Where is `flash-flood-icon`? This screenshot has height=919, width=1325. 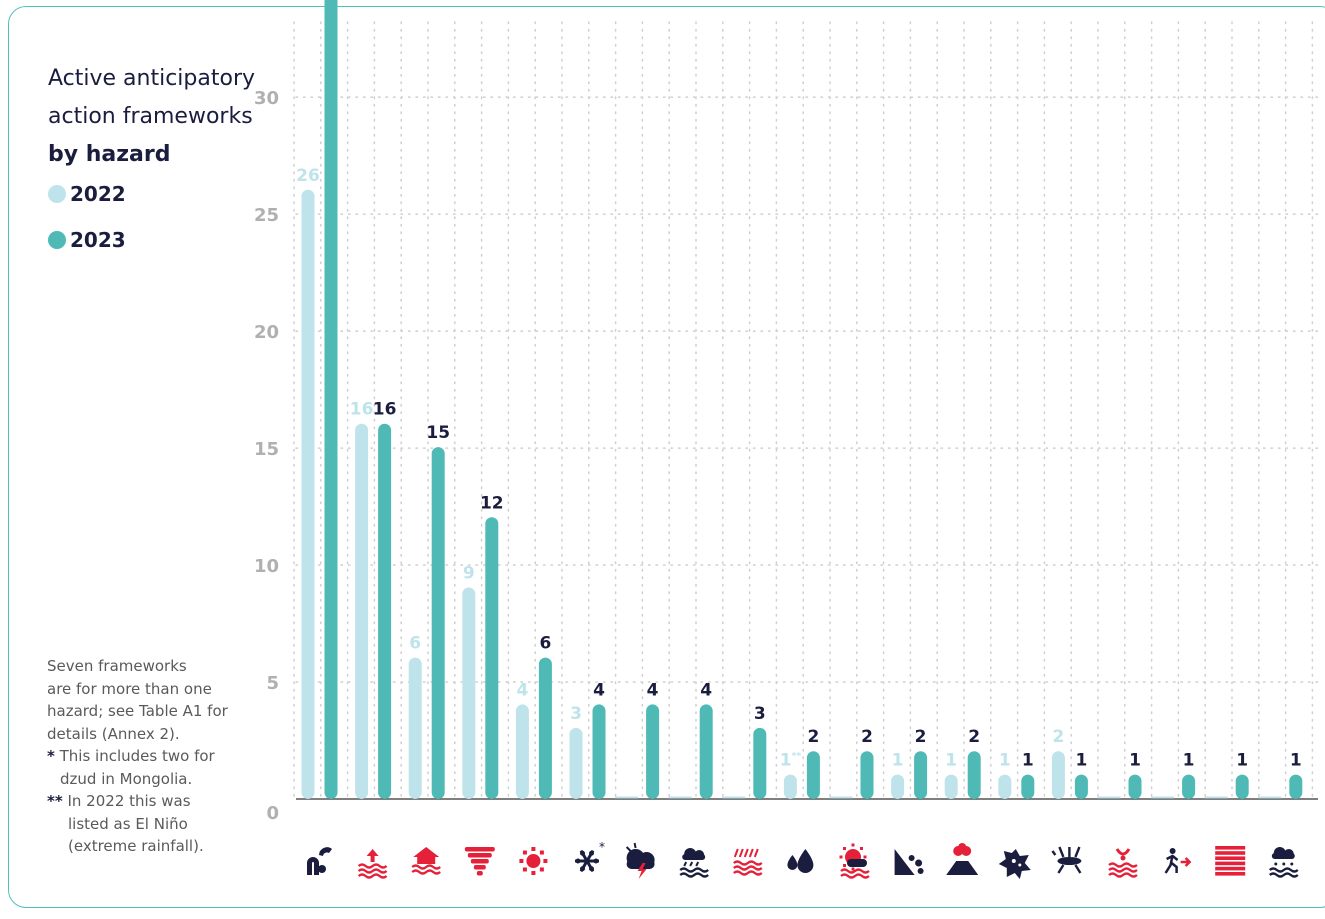
flash-flood-icon is located at coordinates (694, 863).